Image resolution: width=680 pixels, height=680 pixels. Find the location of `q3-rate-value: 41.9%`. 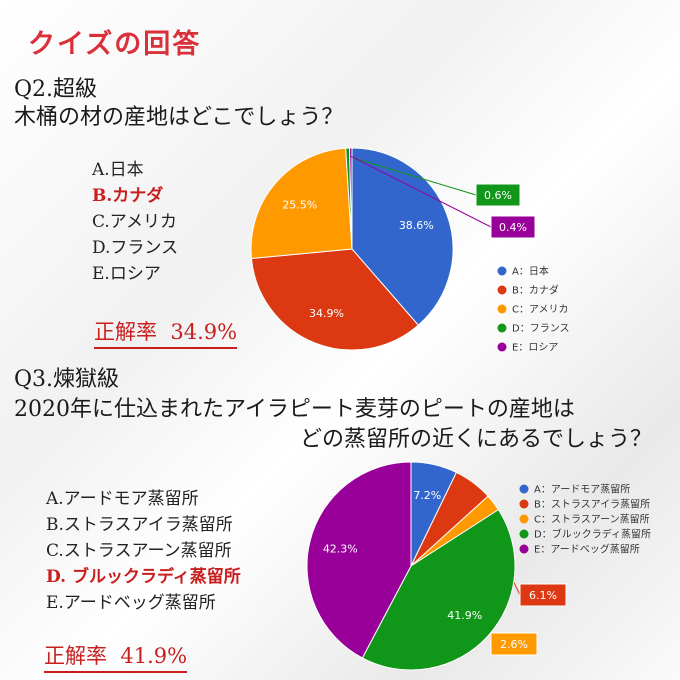

q3-rate-value: 41.9% is located at coordinates (154, 656).